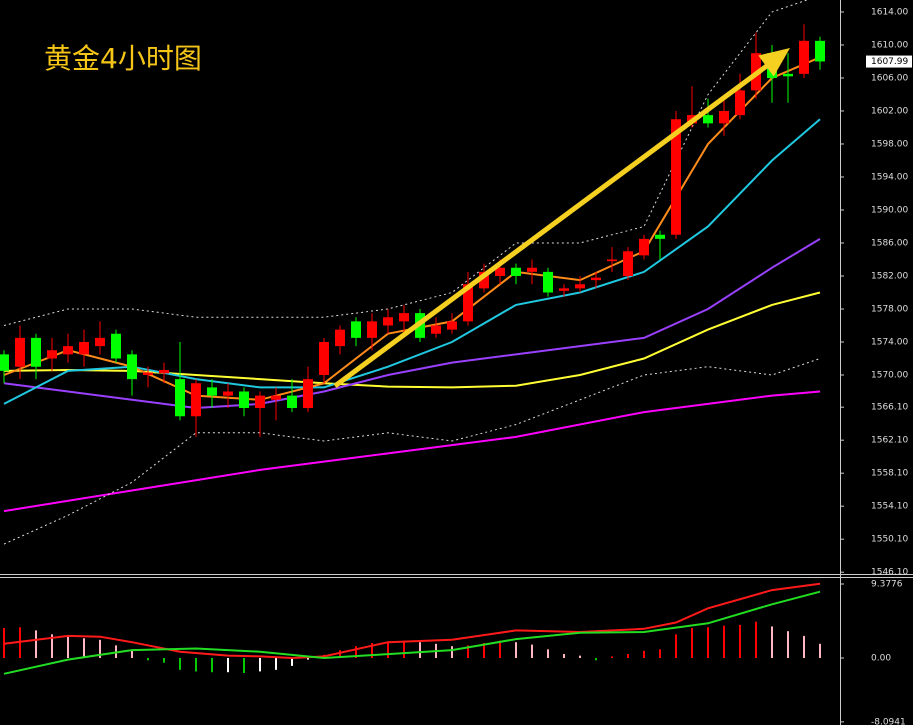 This screenshot has height=725, width=913. What do you see at coordinates (889, 78) in the screenshot?
I see `y-tick-label: 1606.00` at bounding box center [889, 78].